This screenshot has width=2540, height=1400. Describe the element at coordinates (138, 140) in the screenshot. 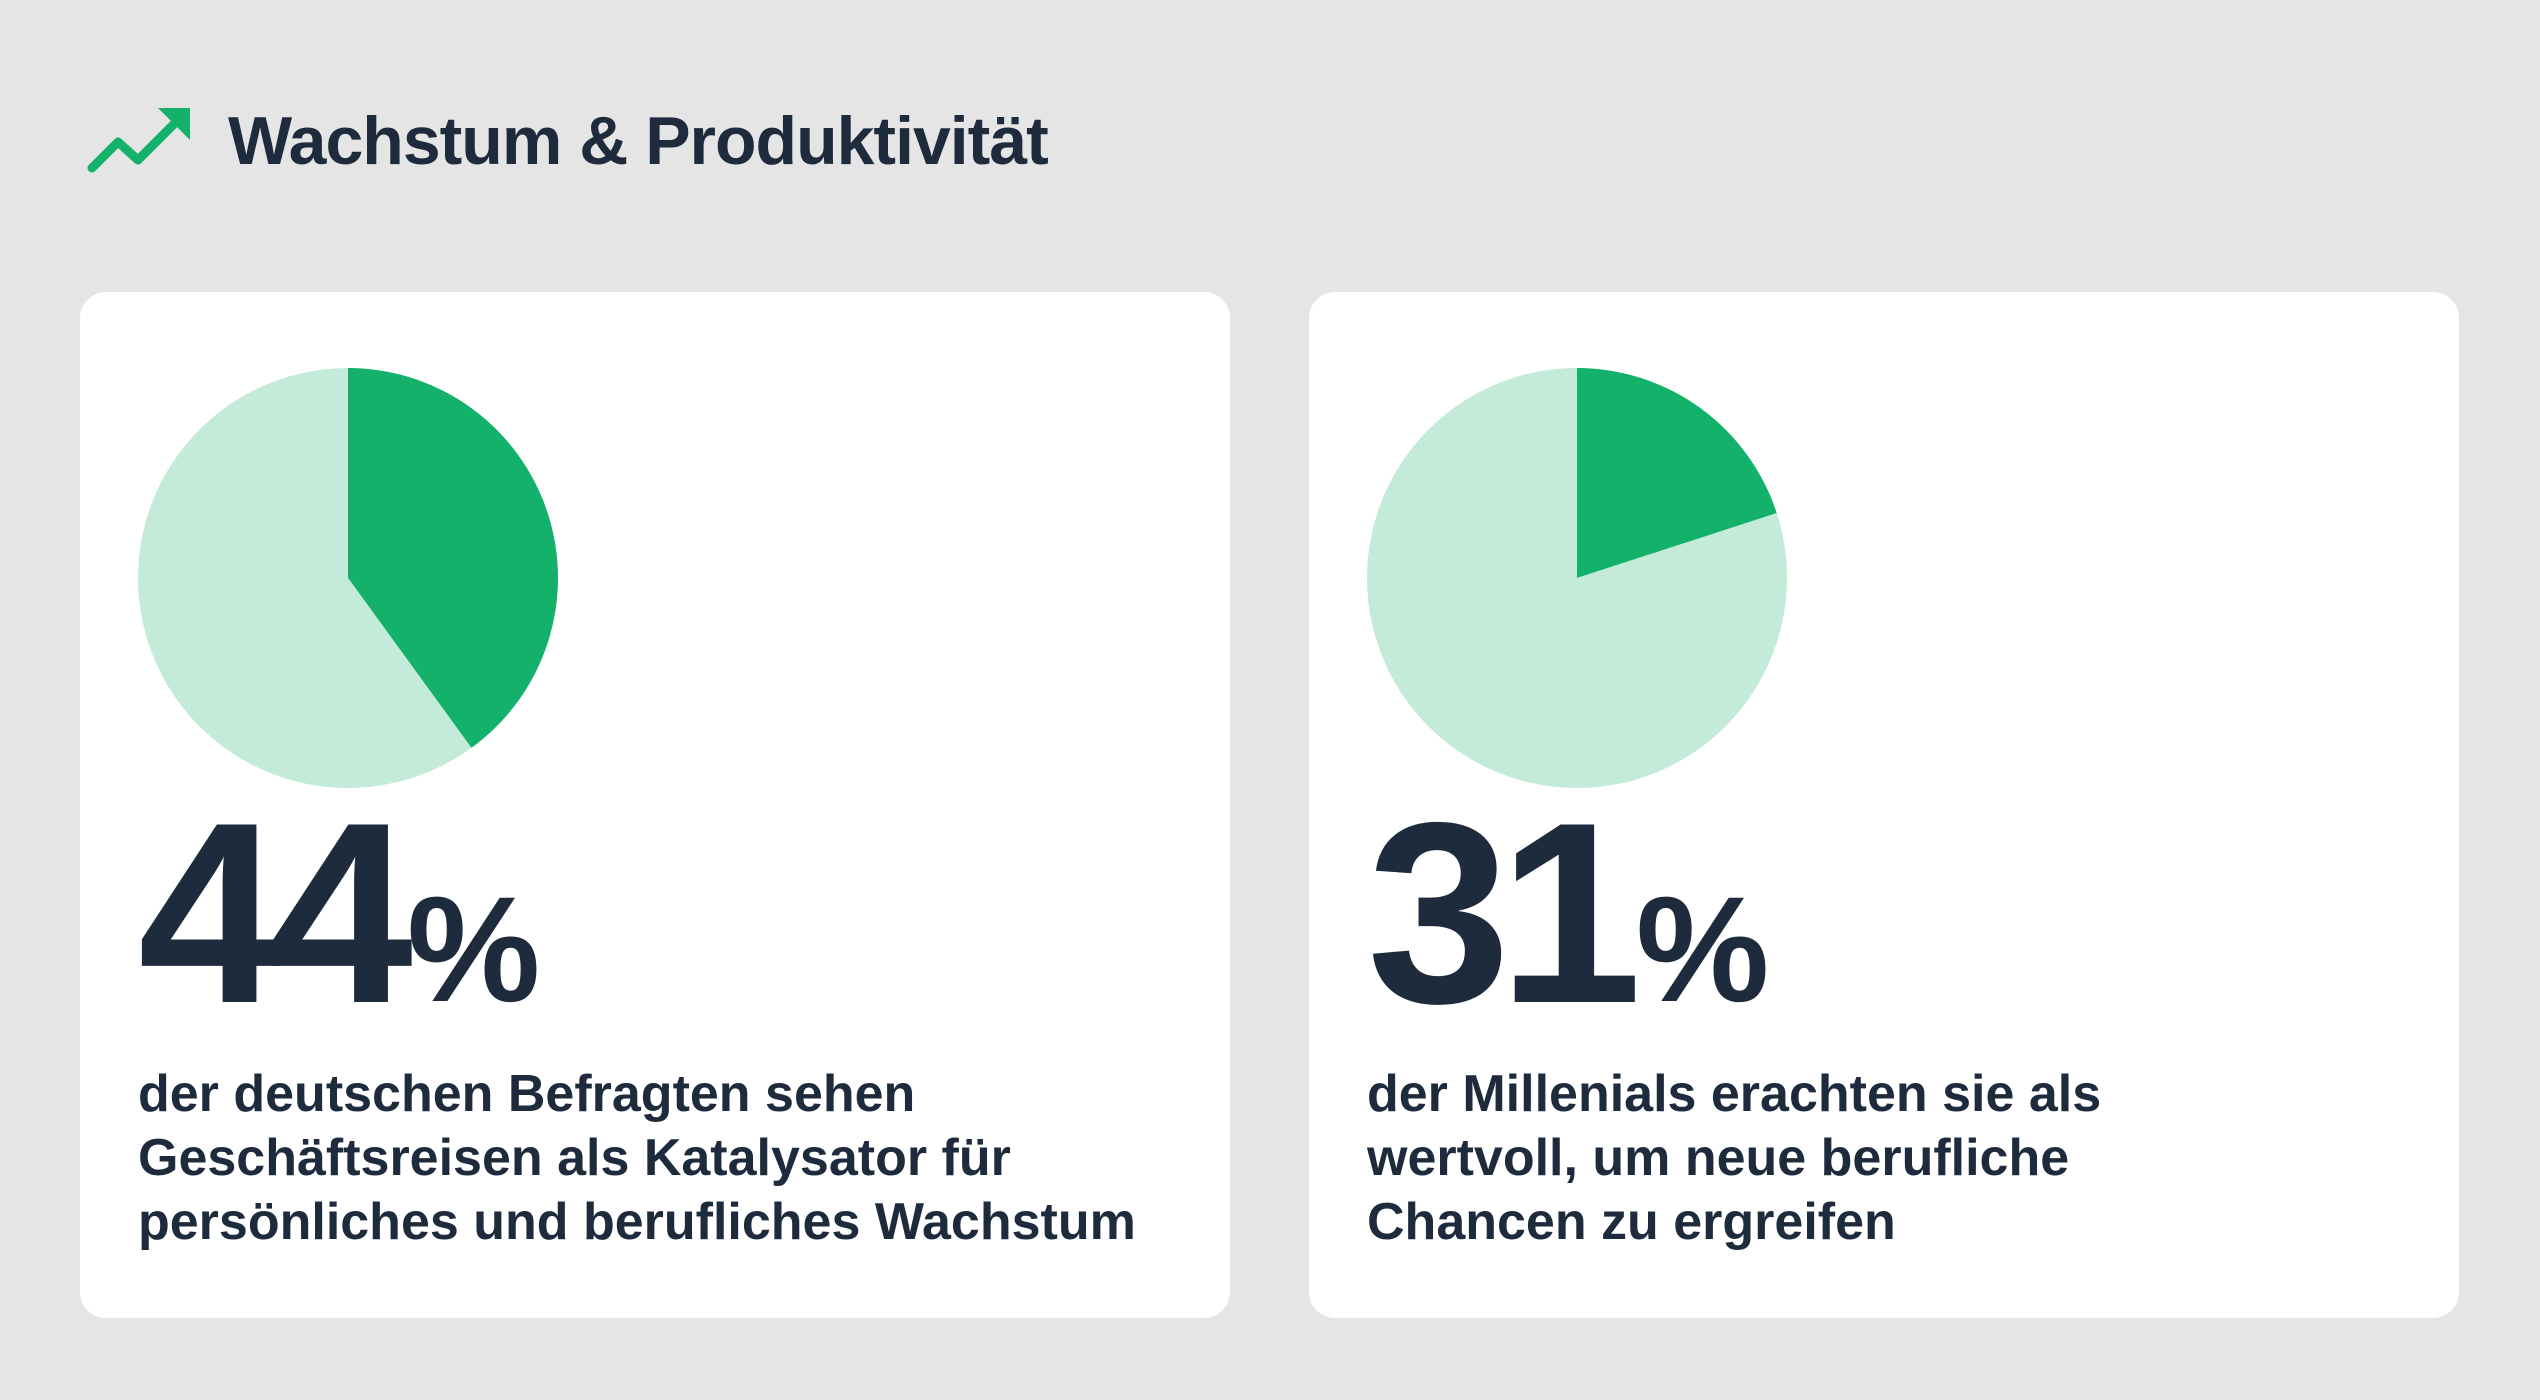

I see `trending-up-icon` at that location.